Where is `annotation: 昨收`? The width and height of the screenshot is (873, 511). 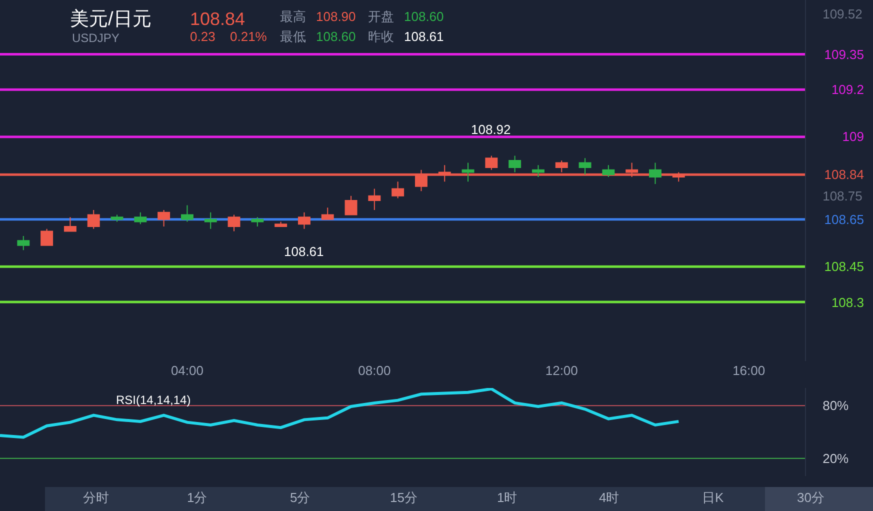
annotation: 昨收 is located at coordinates (381, 36).